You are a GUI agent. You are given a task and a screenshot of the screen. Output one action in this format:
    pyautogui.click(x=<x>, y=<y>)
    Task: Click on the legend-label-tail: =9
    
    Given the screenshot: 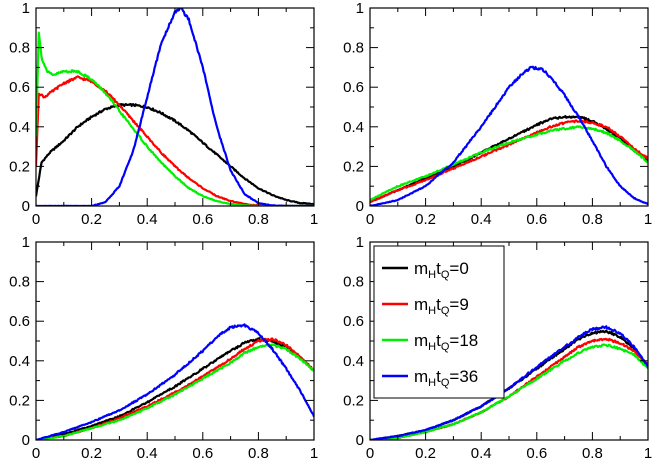 What is the action you would take?
    pyautogui.click(x=458, y=304)
    